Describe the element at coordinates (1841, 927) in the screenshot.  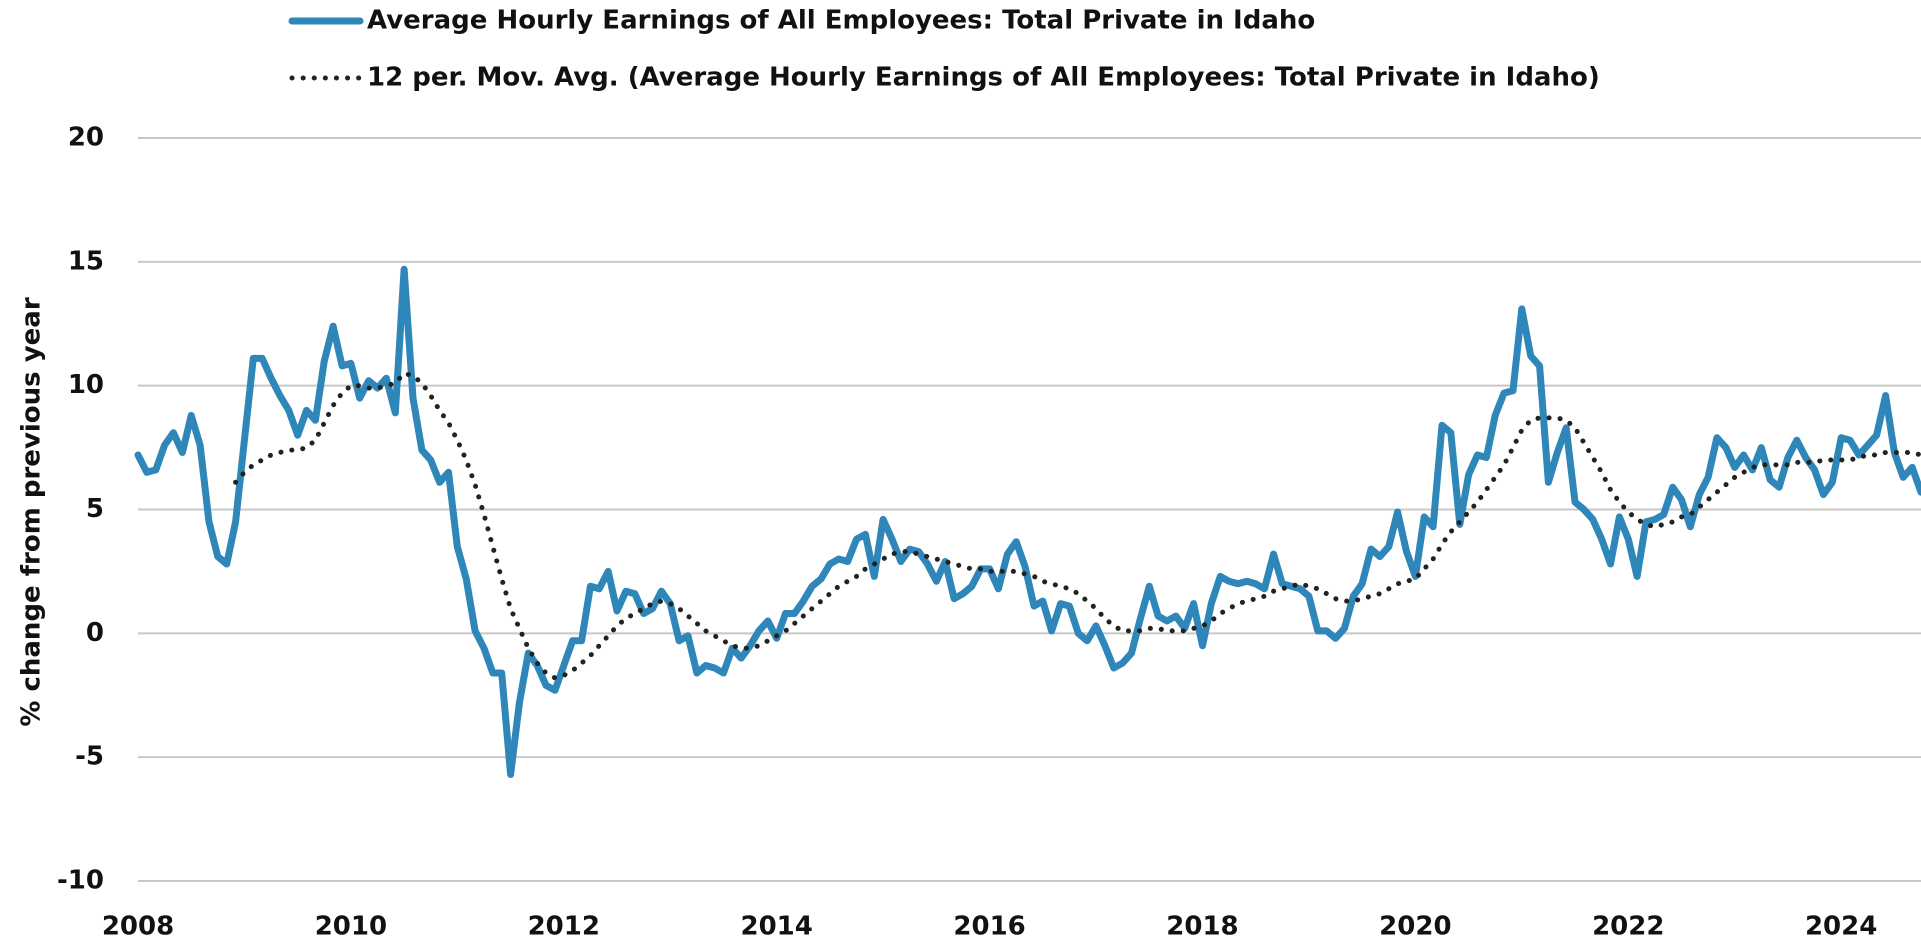
I see `x-tick-label: 2024` at that location.